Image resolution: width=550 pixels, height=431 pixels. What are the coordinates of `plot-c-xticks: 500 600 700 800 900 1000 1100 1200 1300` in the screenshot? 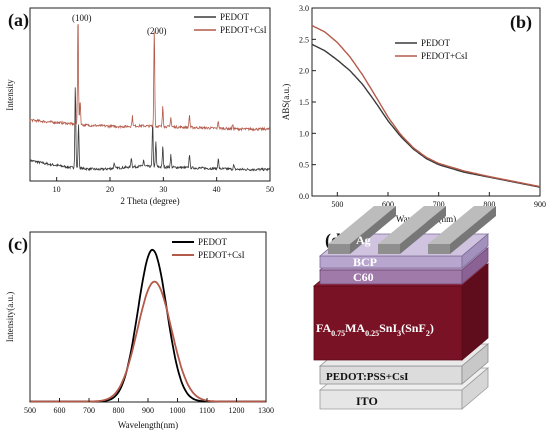 It's located at (149, 406).